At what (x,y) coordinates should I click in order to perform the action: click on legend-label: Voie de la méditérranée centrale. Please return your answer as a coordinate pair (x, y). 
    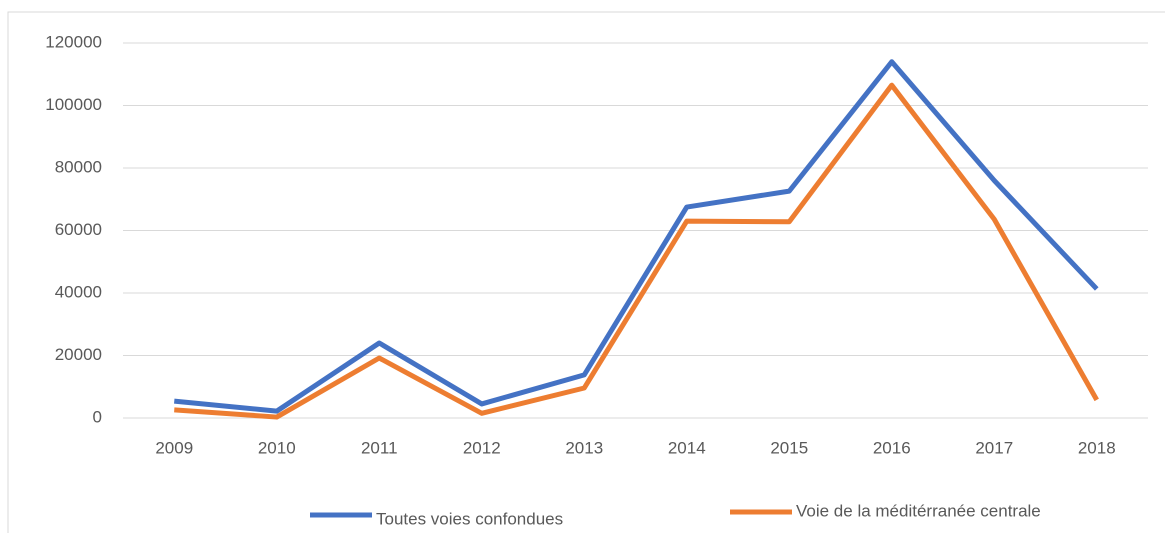
    Looking at the image, I should click on (918, 510).